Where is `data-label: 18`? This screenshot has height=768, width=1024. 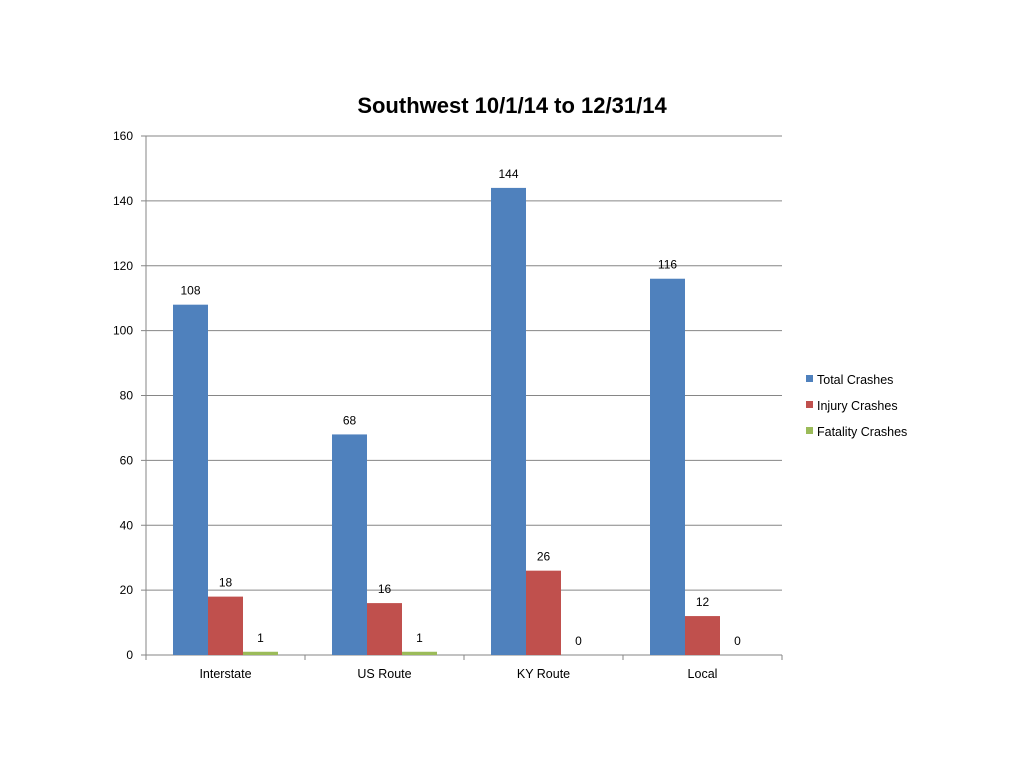 data-label: 18 is located at coordinates (226, 583).